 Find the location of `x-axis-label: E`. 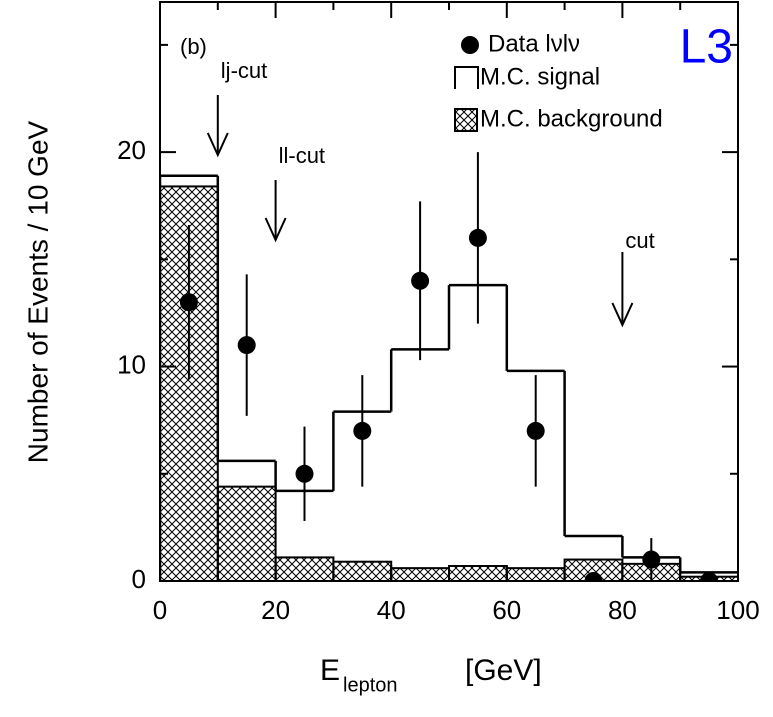

x-axis-label: E is located at coordinates (330, 670).